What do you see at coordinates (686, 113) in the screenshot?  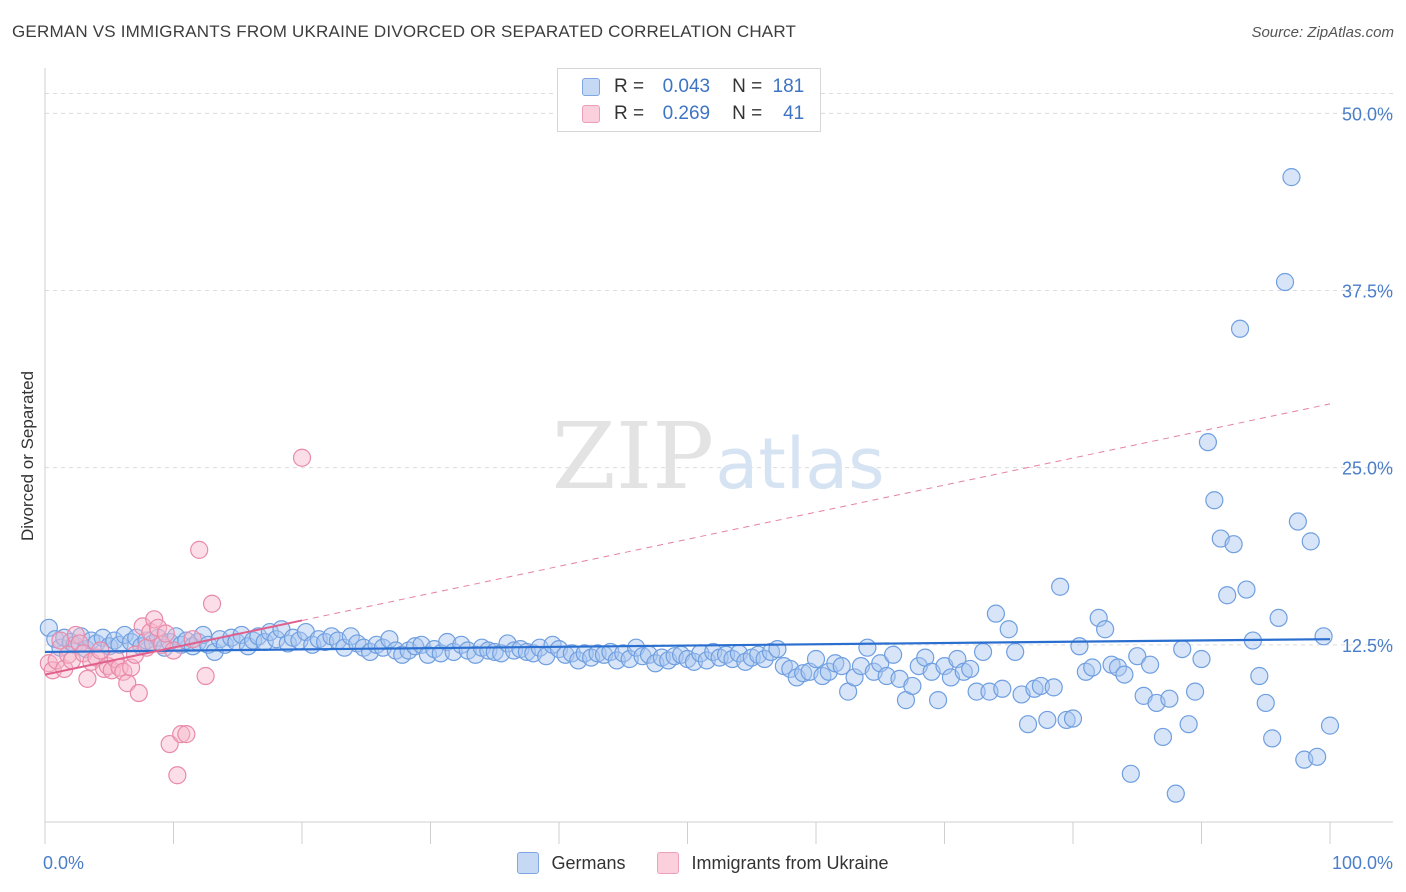 I see `r-value: 0.269` at bounding box center [686, 113].